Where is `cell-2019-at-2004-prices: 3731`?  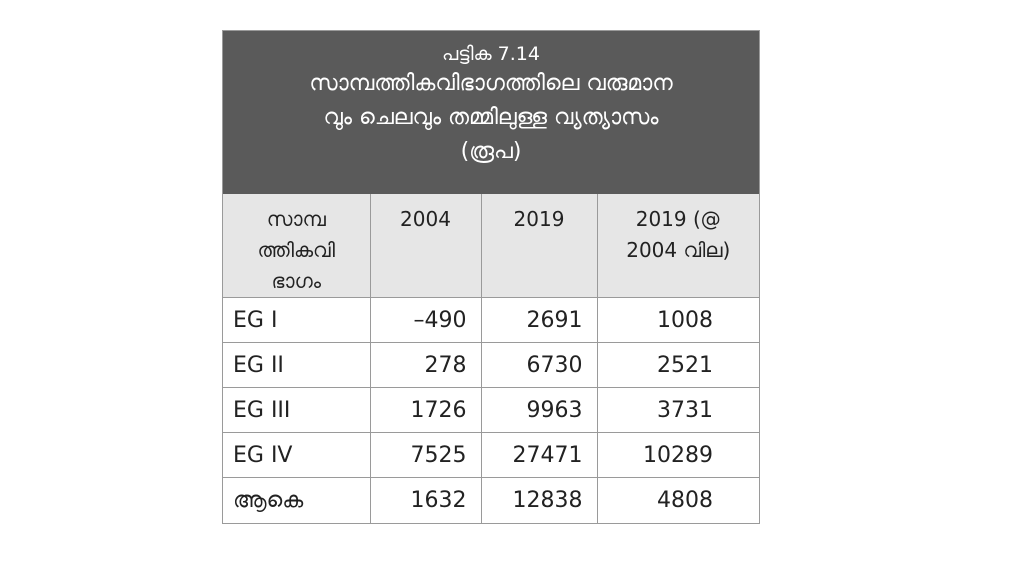 cell-2019-at-2004-prices: 3731 is located at coordinates (678, 410).